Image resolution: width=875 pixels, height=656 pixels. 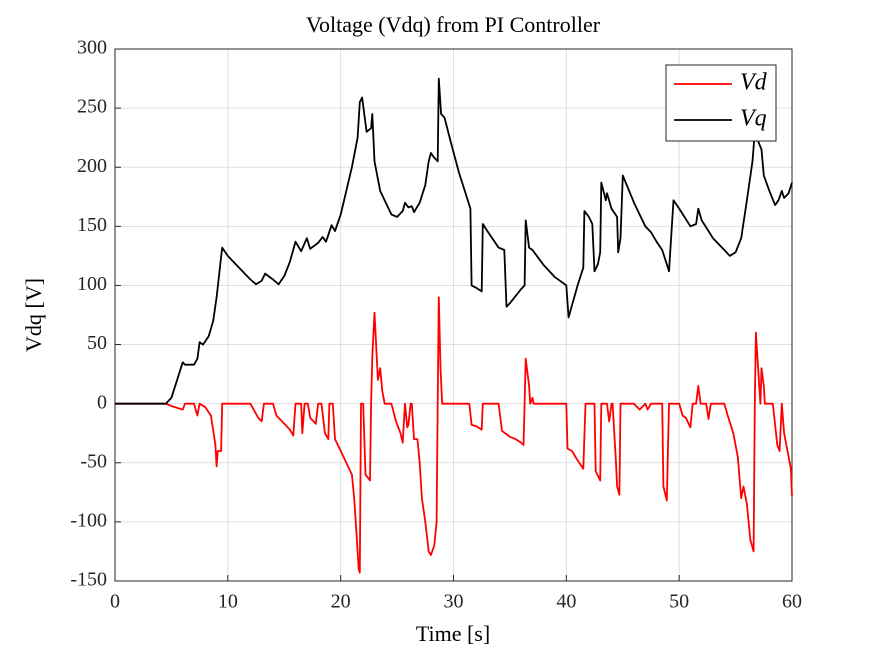 What do you see at coordinates (453, 633) in the screenshot?
I see `x-axis-label: Time [s]` at bounding box center [453, 633].